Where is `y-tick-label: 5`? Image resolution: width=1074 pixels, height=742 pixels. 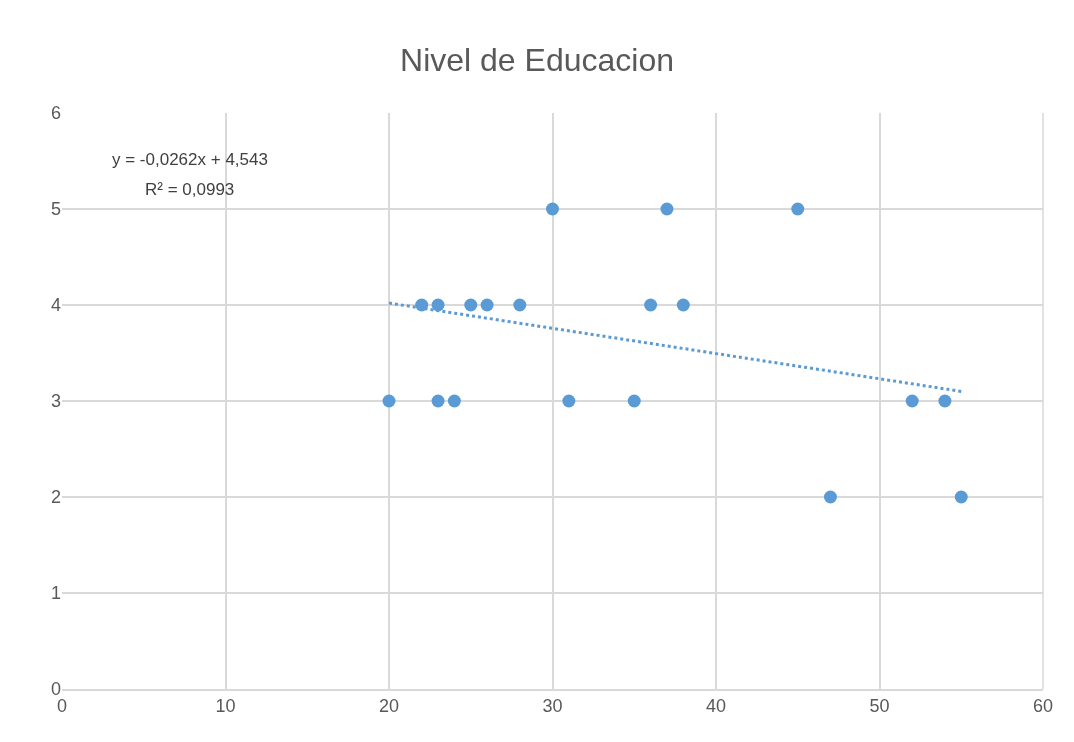 y-tick-label: 5 is located at coordinates (55, 209).